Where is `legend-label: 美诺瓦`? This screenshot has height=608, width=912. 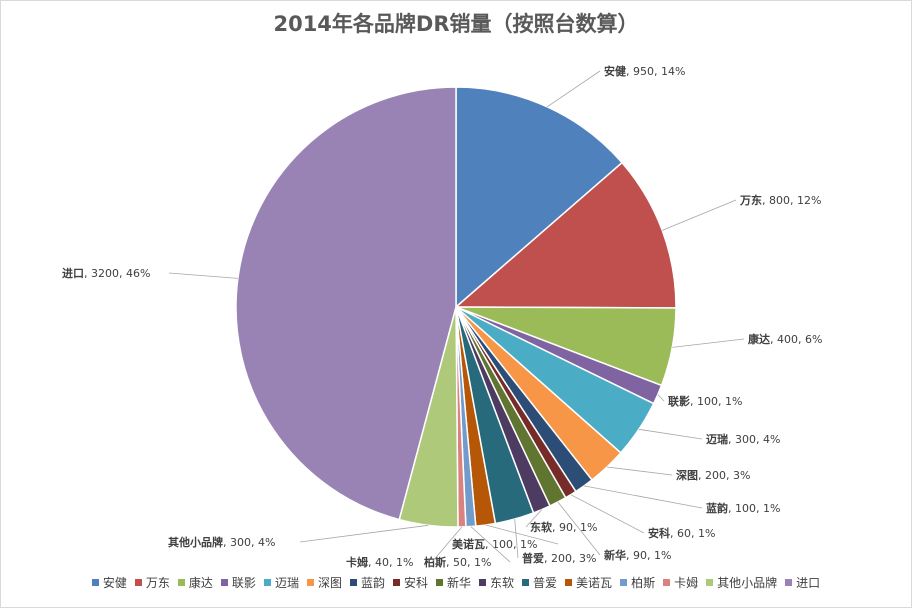
legend-label: 美诺瓦 is located at coordinates (594, 583).